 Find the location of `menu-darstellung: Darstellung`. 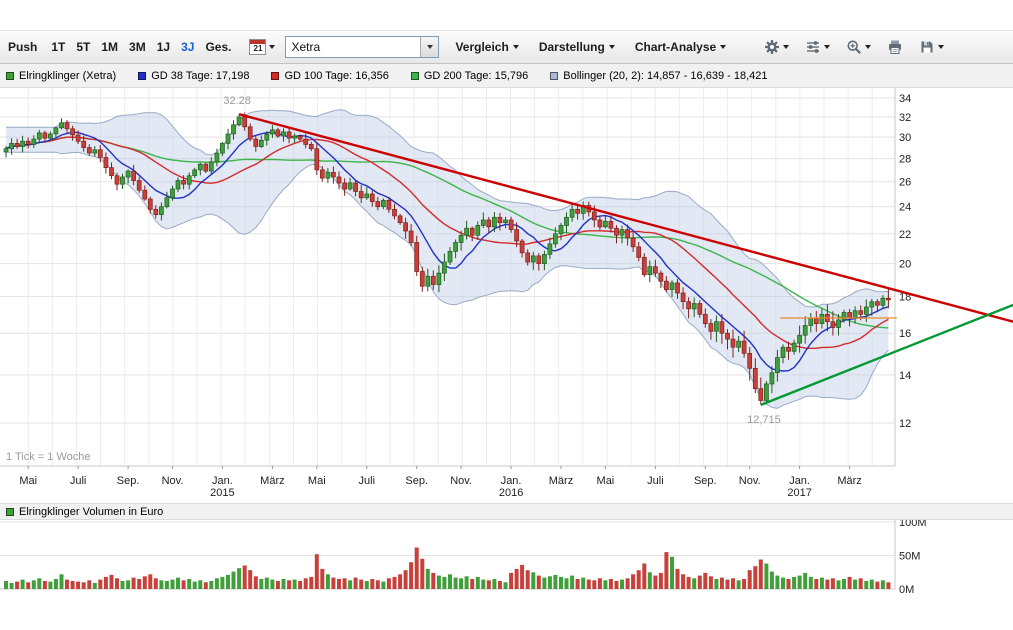

menu-darstellung: Darstellung is located at coordinates (577, 47).